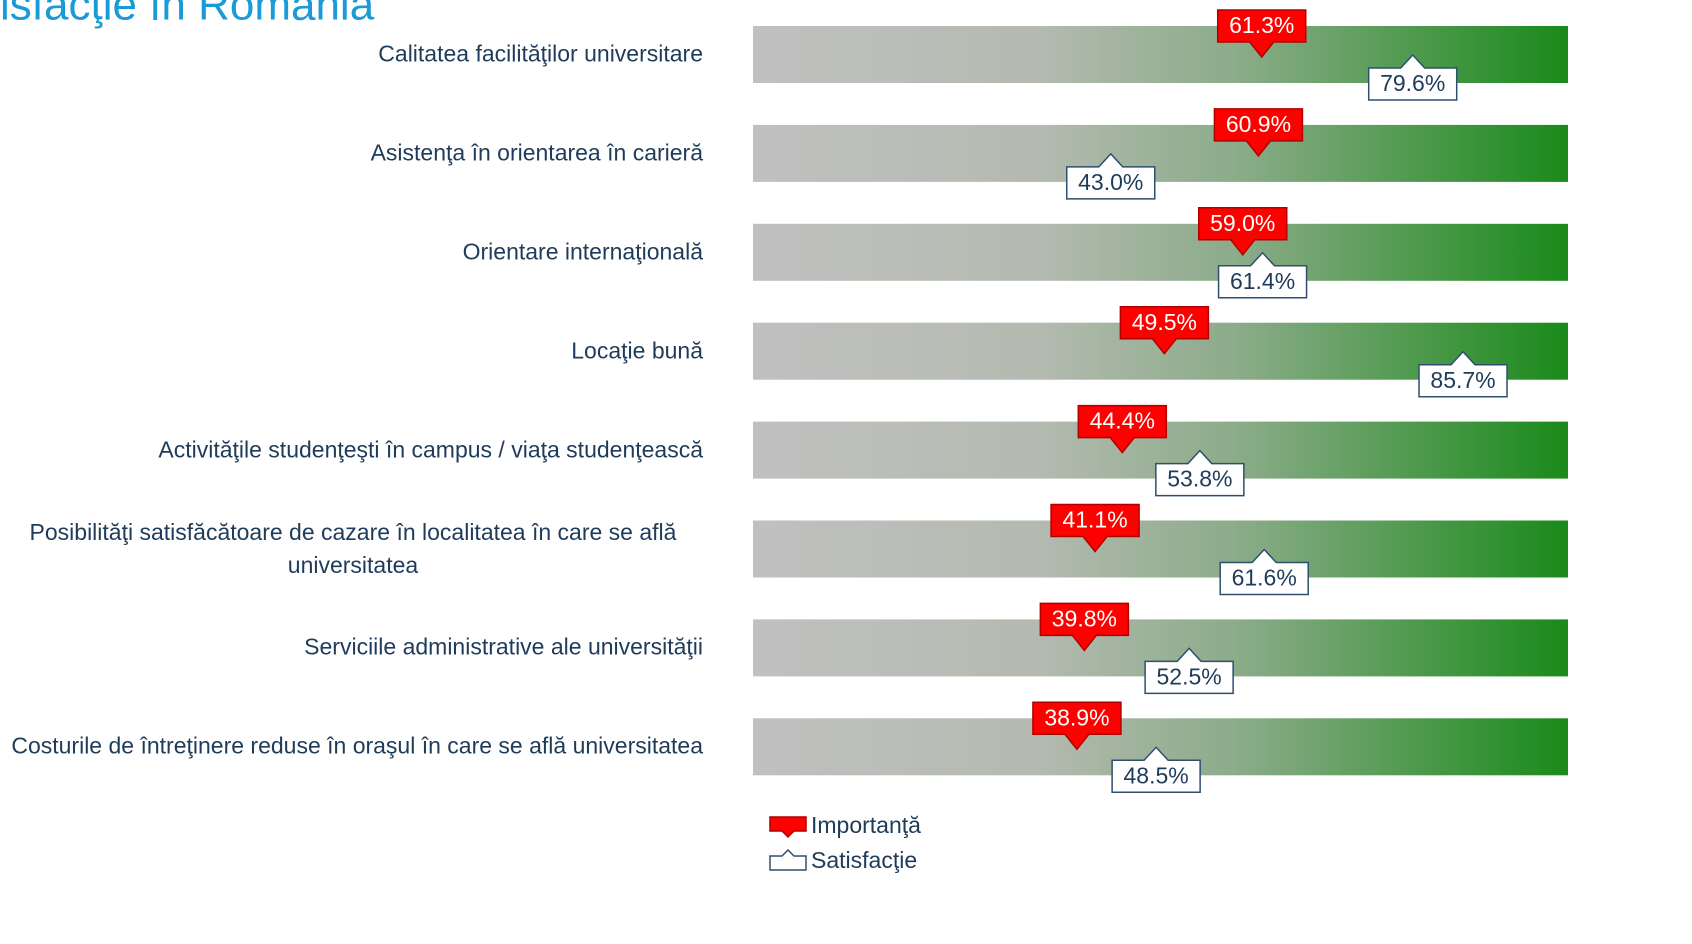 The image size is (1692, 944). Describe the element at coordinates (1110, 182) in the screenshot. I see `value-label: 43.0%` at that location.